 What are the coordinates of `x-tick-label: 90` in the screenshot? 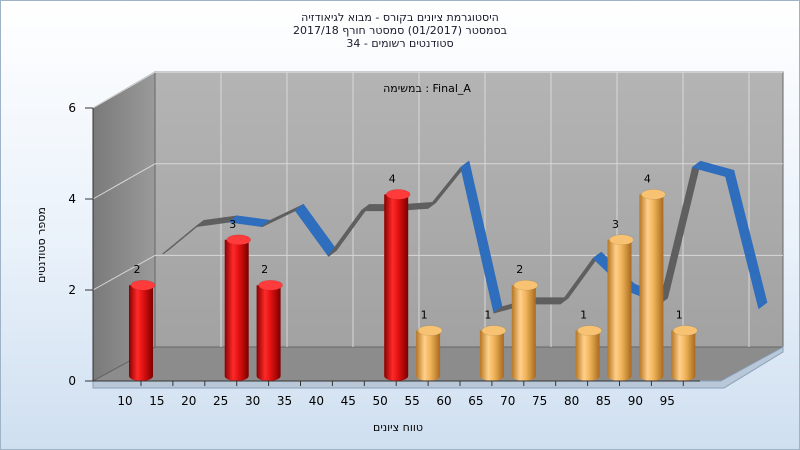 It's located at (635, 401).